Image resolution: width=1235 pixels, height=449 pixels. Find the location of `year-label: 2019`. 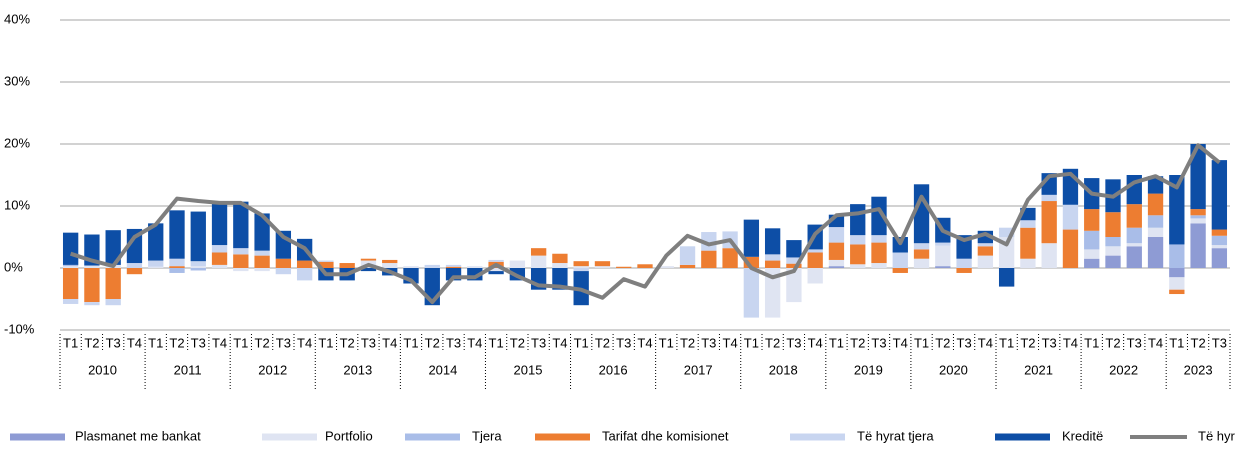

year-label: 2019 is located at coordinates (868, 369).